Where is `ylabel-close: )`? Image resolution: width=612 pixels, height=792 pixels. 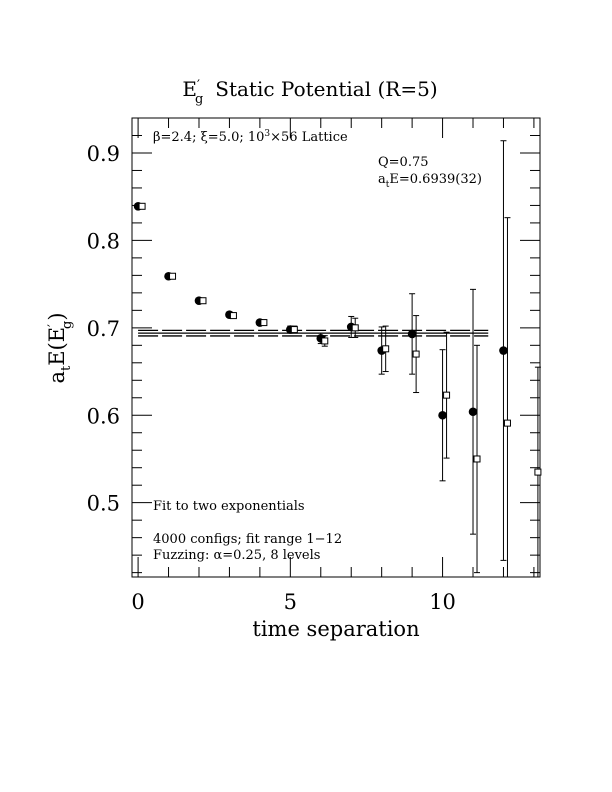 ylabel-close: ) is located at coordinates (57, 316).